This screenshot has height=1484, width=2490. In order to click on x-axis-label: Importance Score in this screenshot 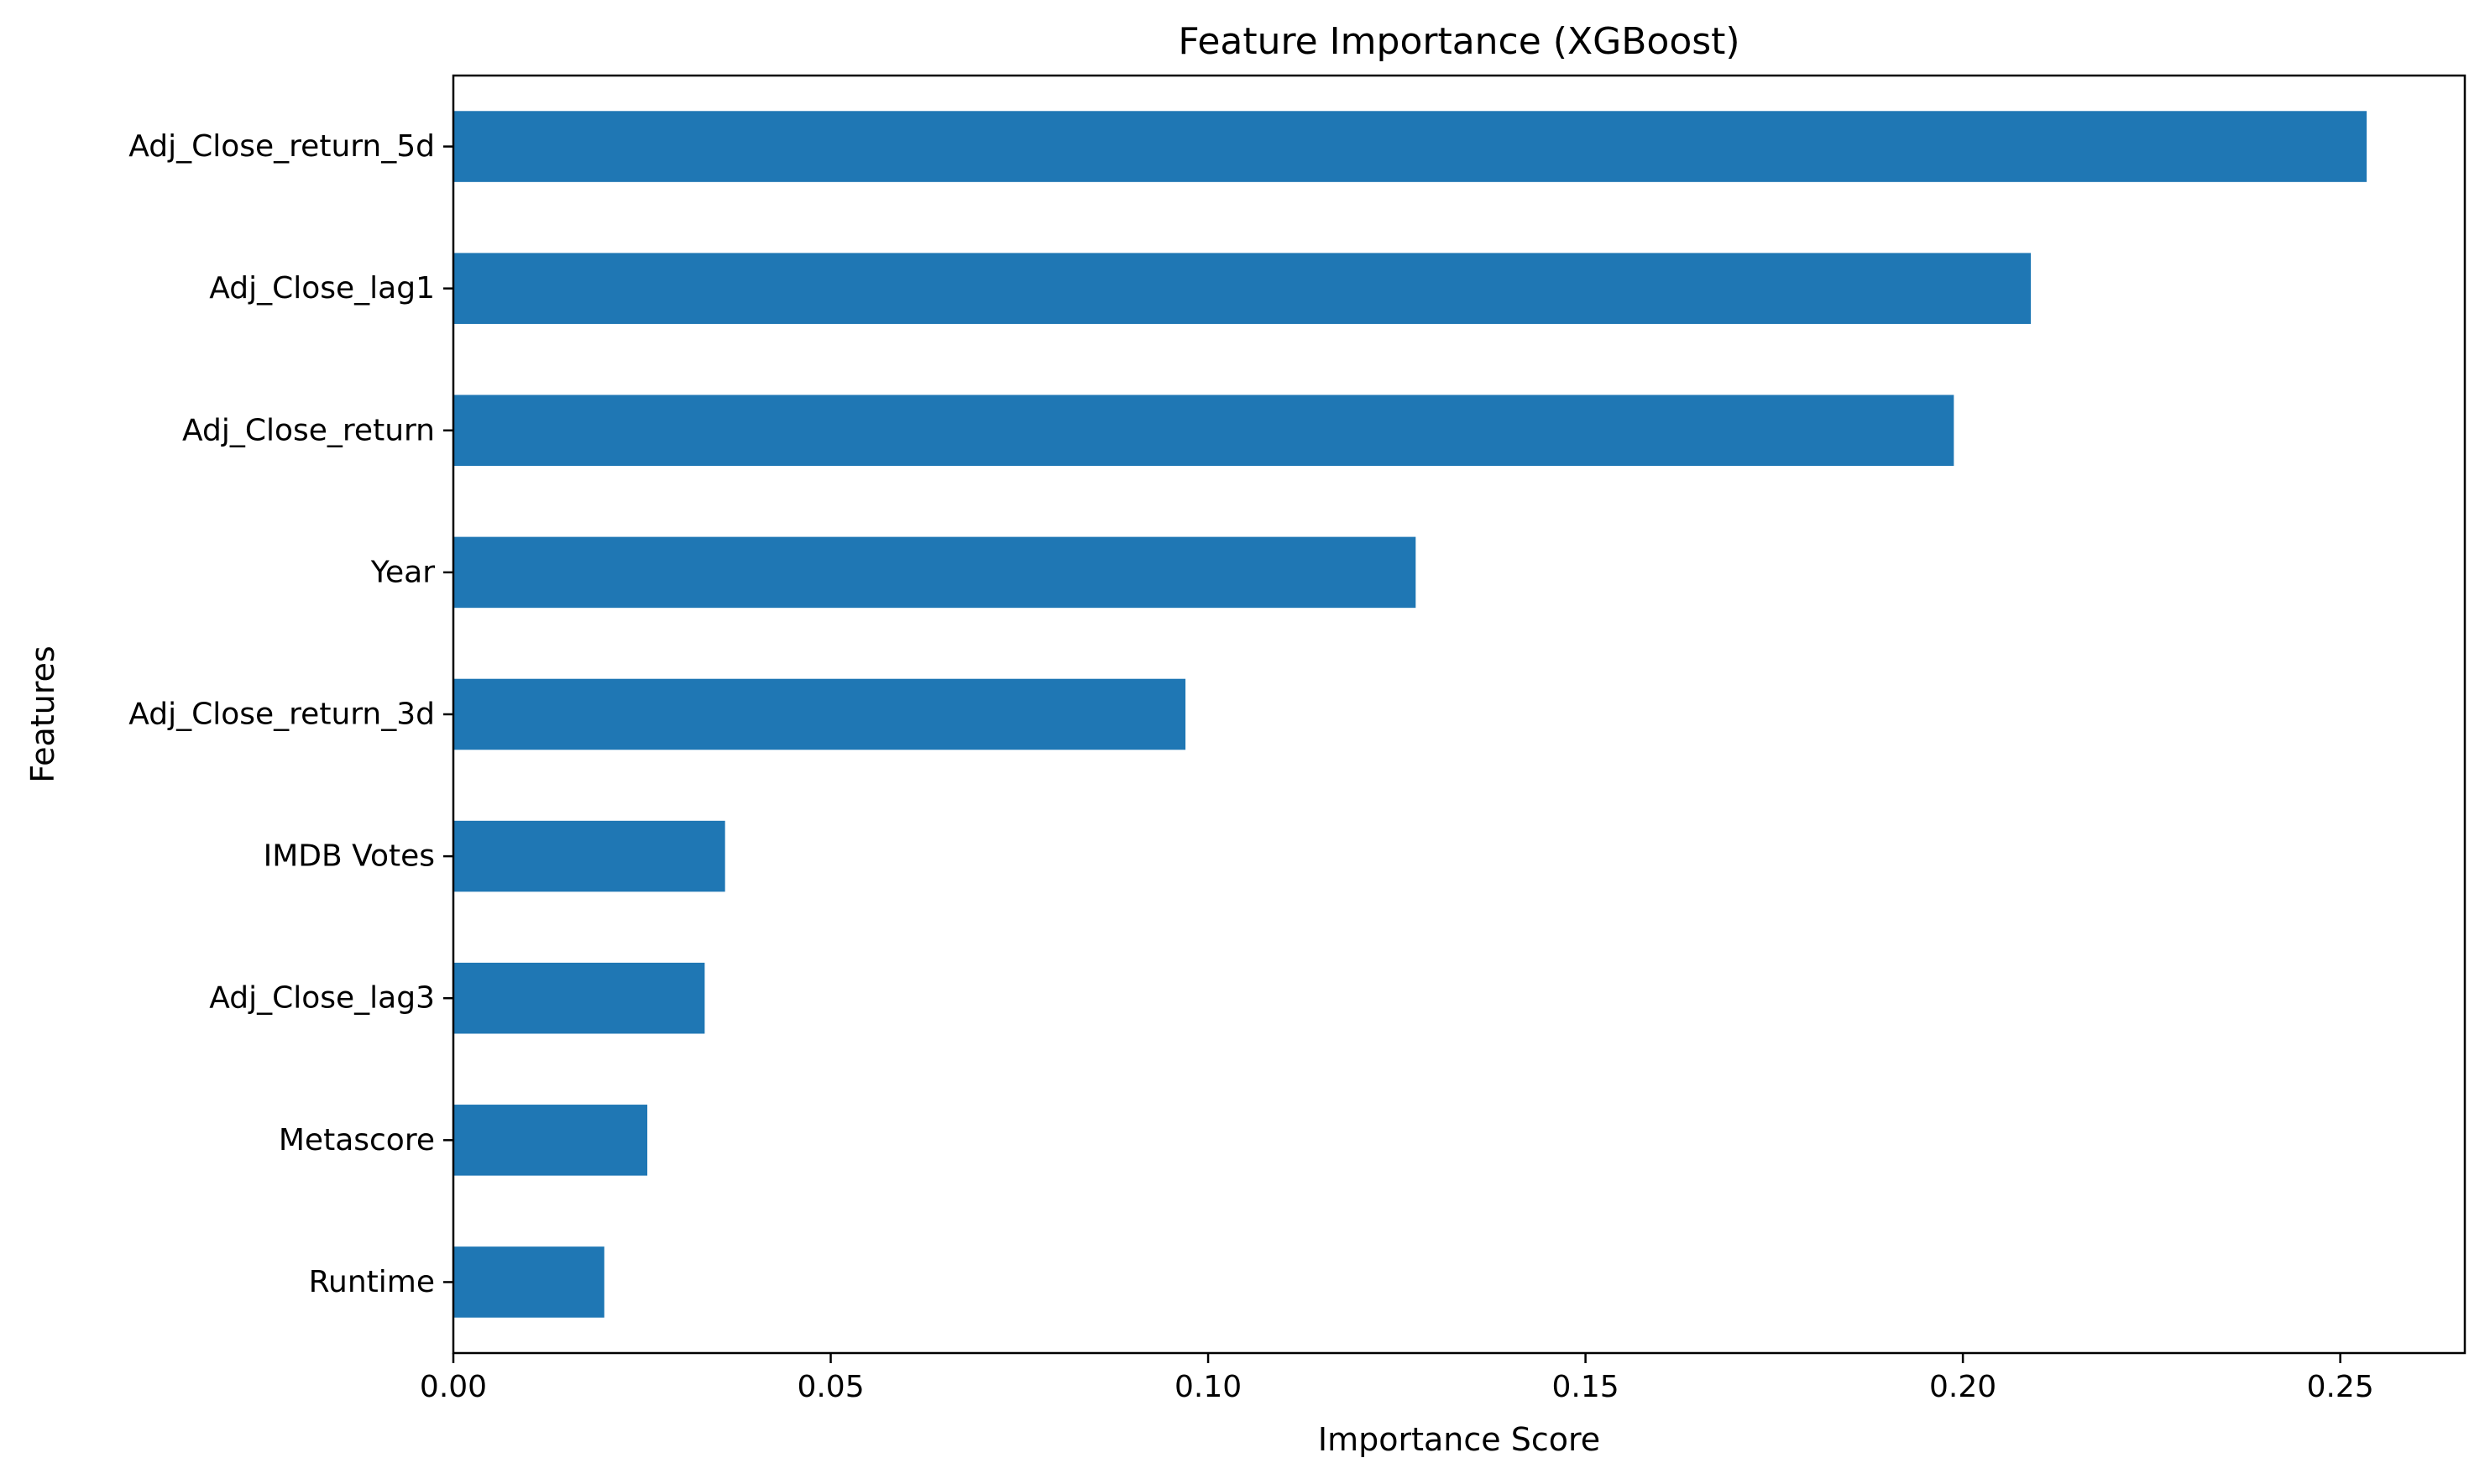, I will do `click(1459, 1439)`.